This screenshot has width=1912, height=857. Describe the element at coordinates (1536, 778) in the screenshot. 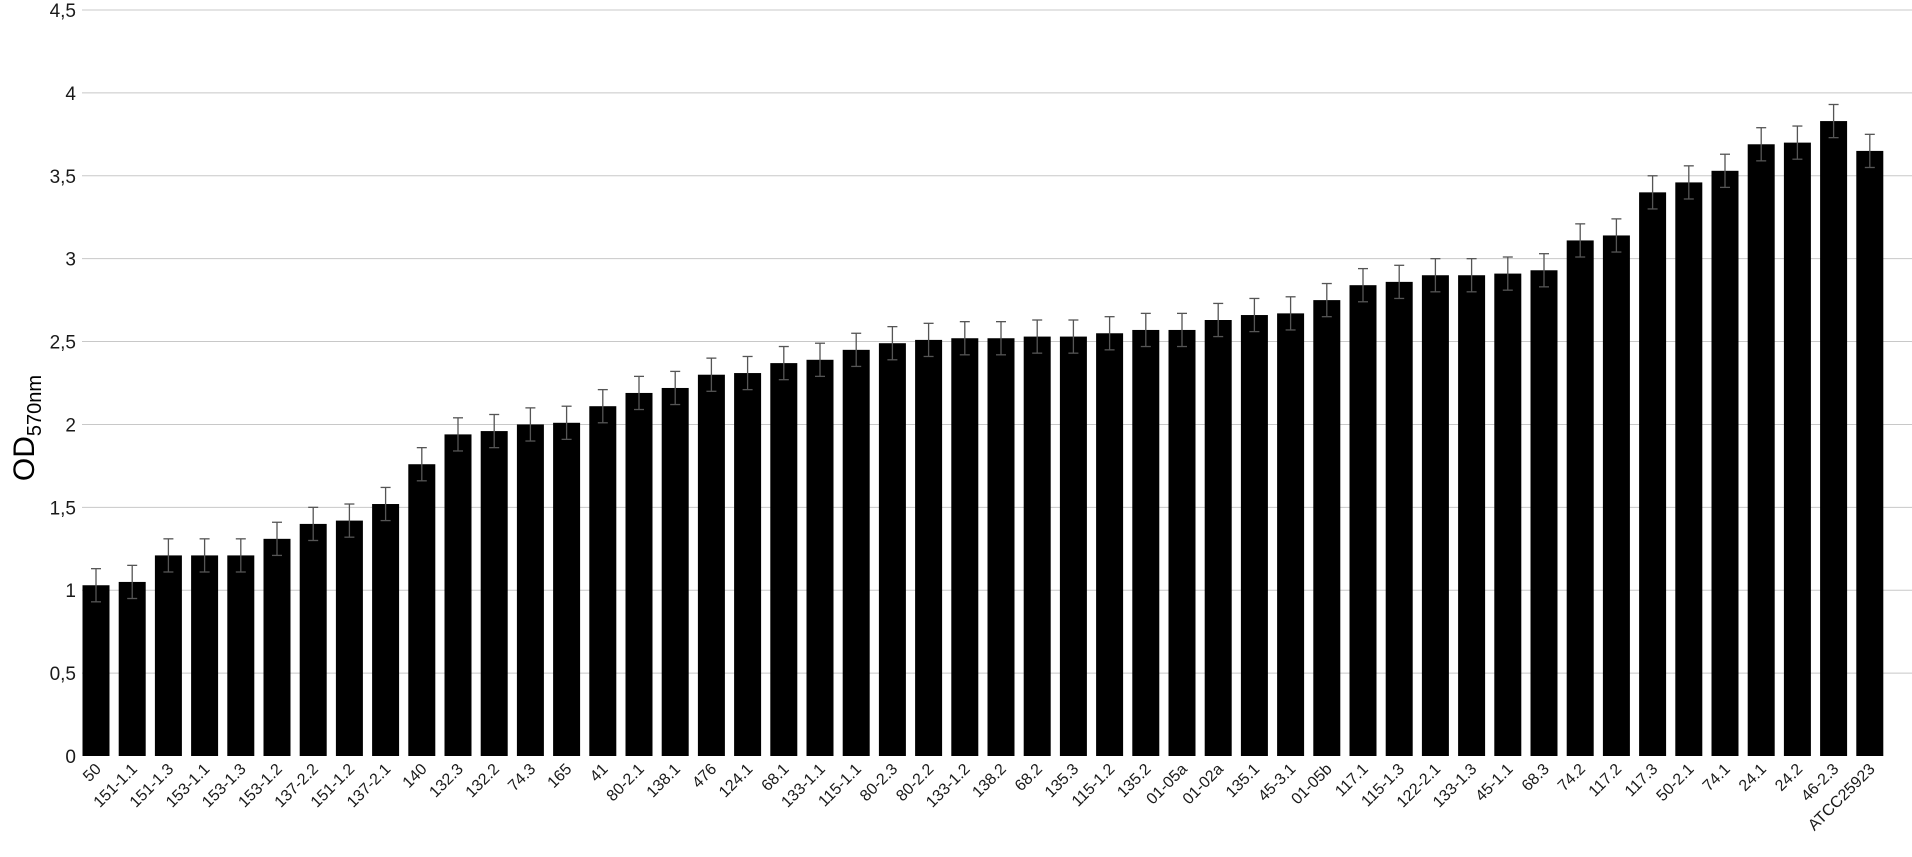

I see `x-tick-label: 68.3` at that location.